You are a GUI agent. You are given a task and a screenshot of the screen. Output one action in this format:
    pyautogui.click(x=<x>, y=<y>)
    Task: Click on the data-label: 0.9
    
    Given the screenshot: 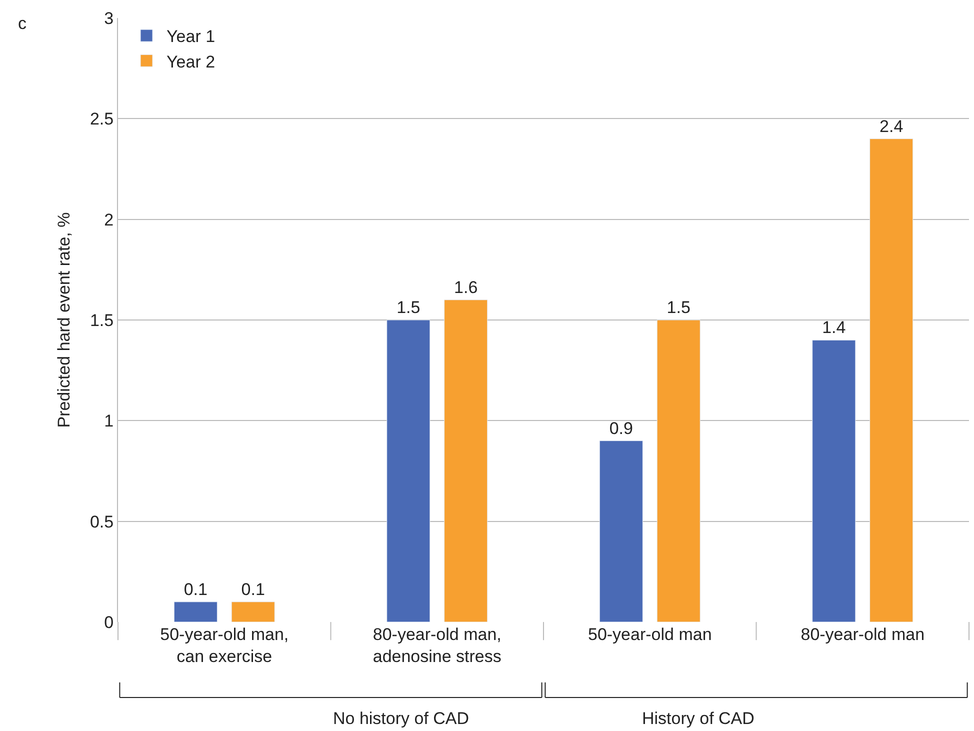 What is the action you would take?
    pyautogui.click(x=621, y=428)
    